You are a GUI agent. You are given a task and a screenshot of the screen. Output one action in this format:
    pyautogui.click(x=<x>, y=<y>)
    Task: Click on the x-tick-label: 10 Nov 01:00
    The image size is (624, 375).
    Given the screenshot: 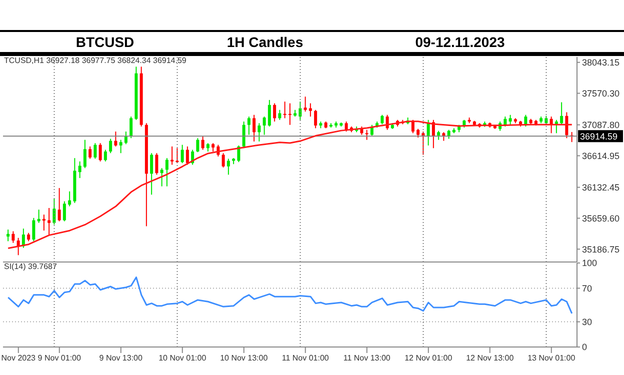 What is the action you would take?
    pyautogui.click(x=182, y=358)
    